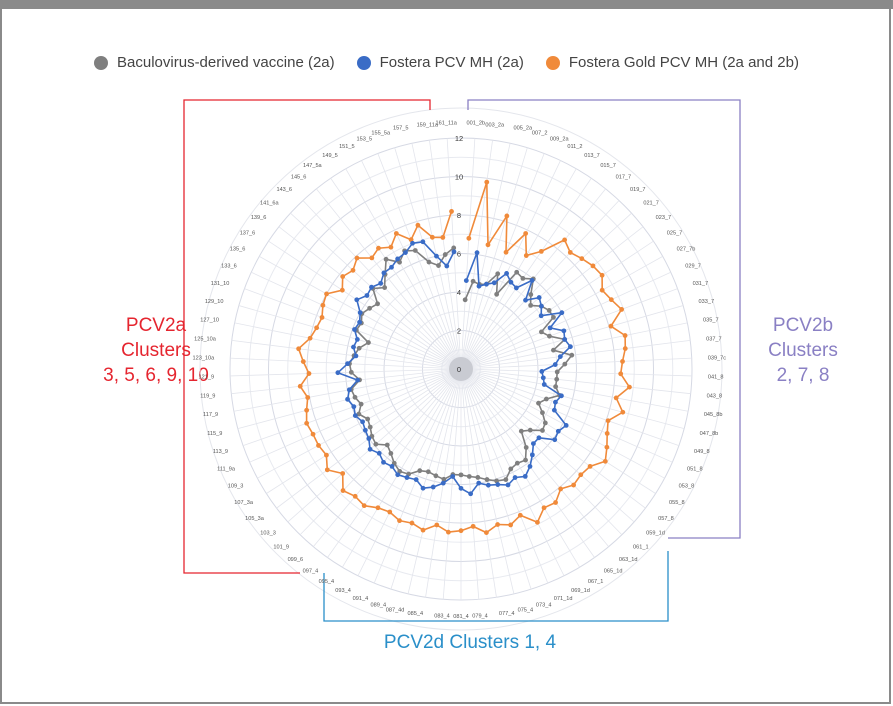 The height and width of the screenshot is (706, 893). I want to click on category-label: 135_6, so click(238, 250).